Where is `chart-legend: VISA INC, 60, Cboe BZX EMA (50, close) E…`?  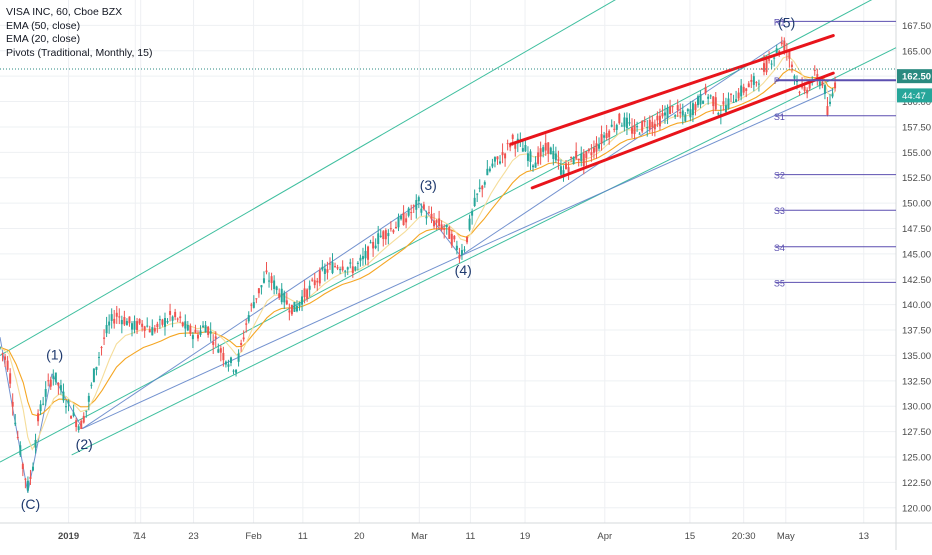 chart-legend: VISA INC, 60, Cboe BZX EMA (50, close) E… is located at coordinates (79, 33).